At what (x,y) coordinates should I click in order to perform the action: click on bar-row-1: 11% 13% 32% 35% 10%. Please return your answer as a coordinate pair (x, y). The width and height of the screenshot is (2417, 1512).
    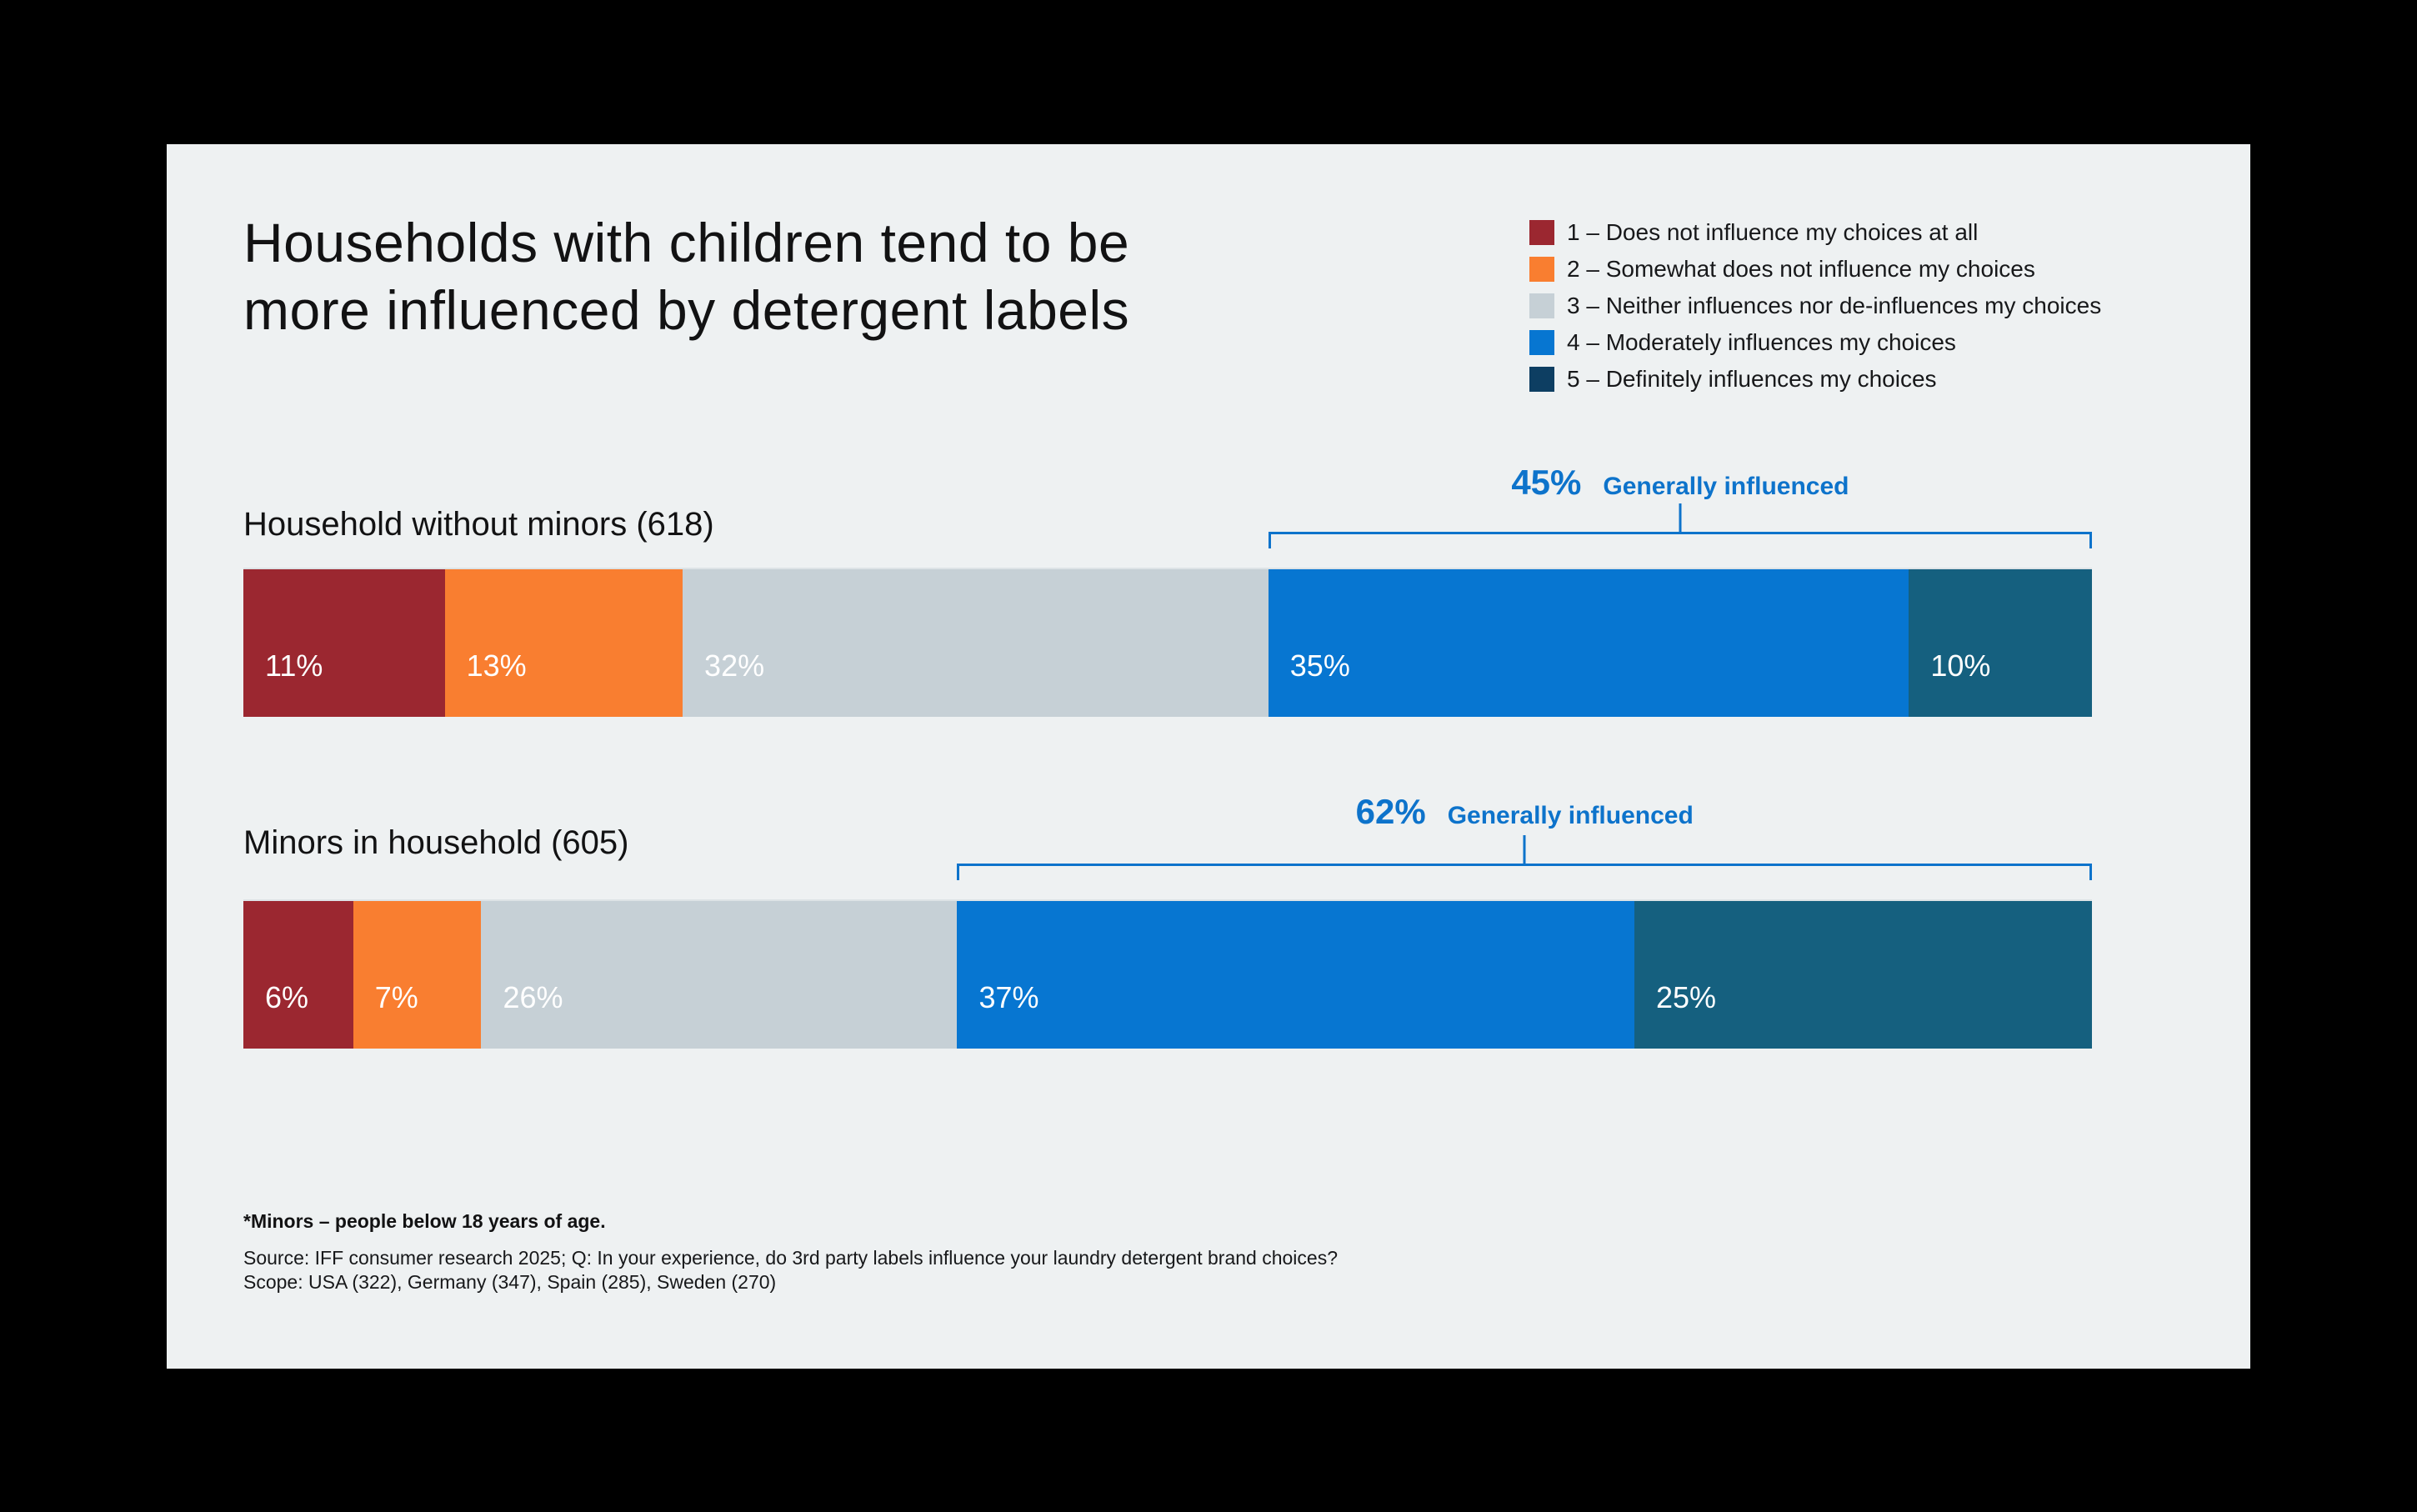
    Looking at the image, I should click on (1167, 642).